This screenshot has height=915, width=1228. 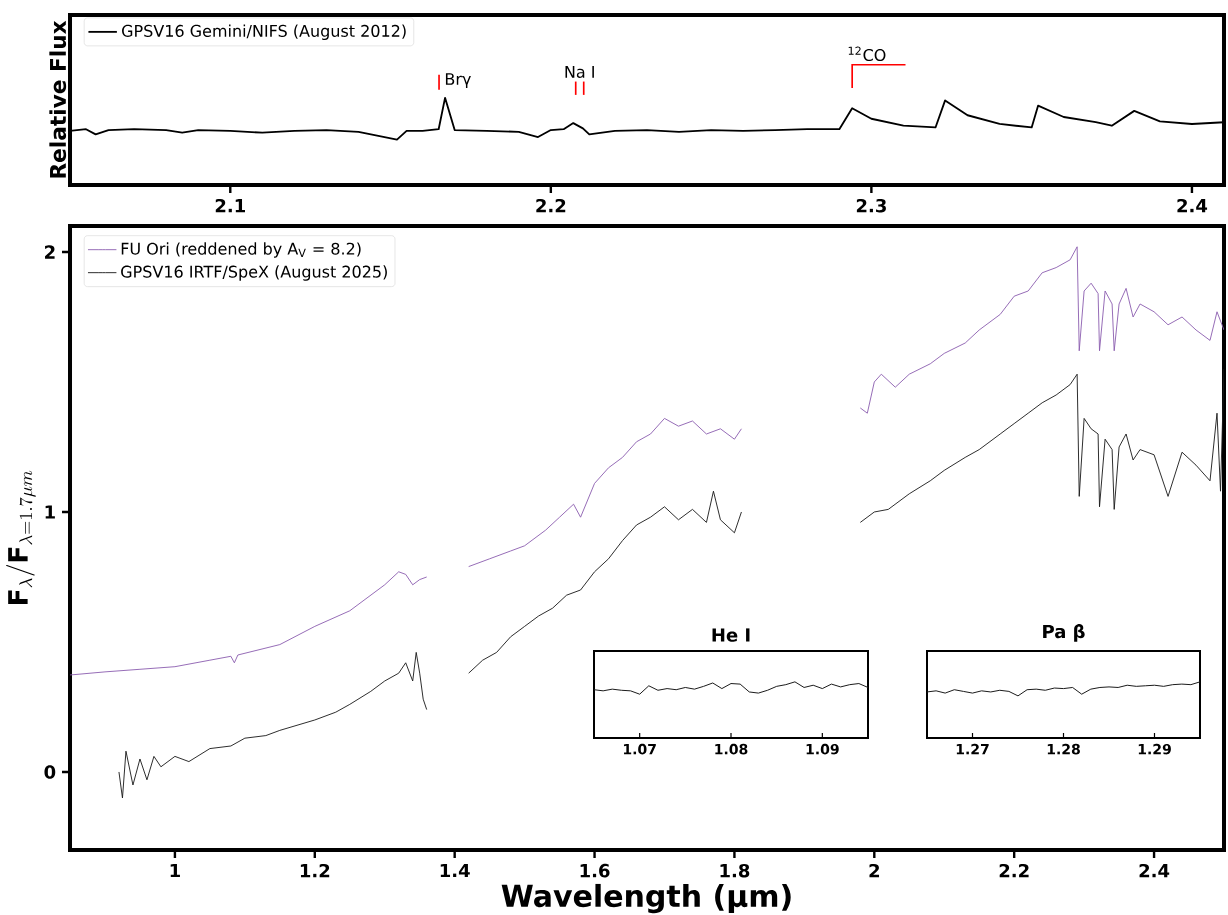 What do you see at coordinates (1063, 749) in the screenshot?
I see `x-tick-label: 1.28` at bounding box center [1063, 749].